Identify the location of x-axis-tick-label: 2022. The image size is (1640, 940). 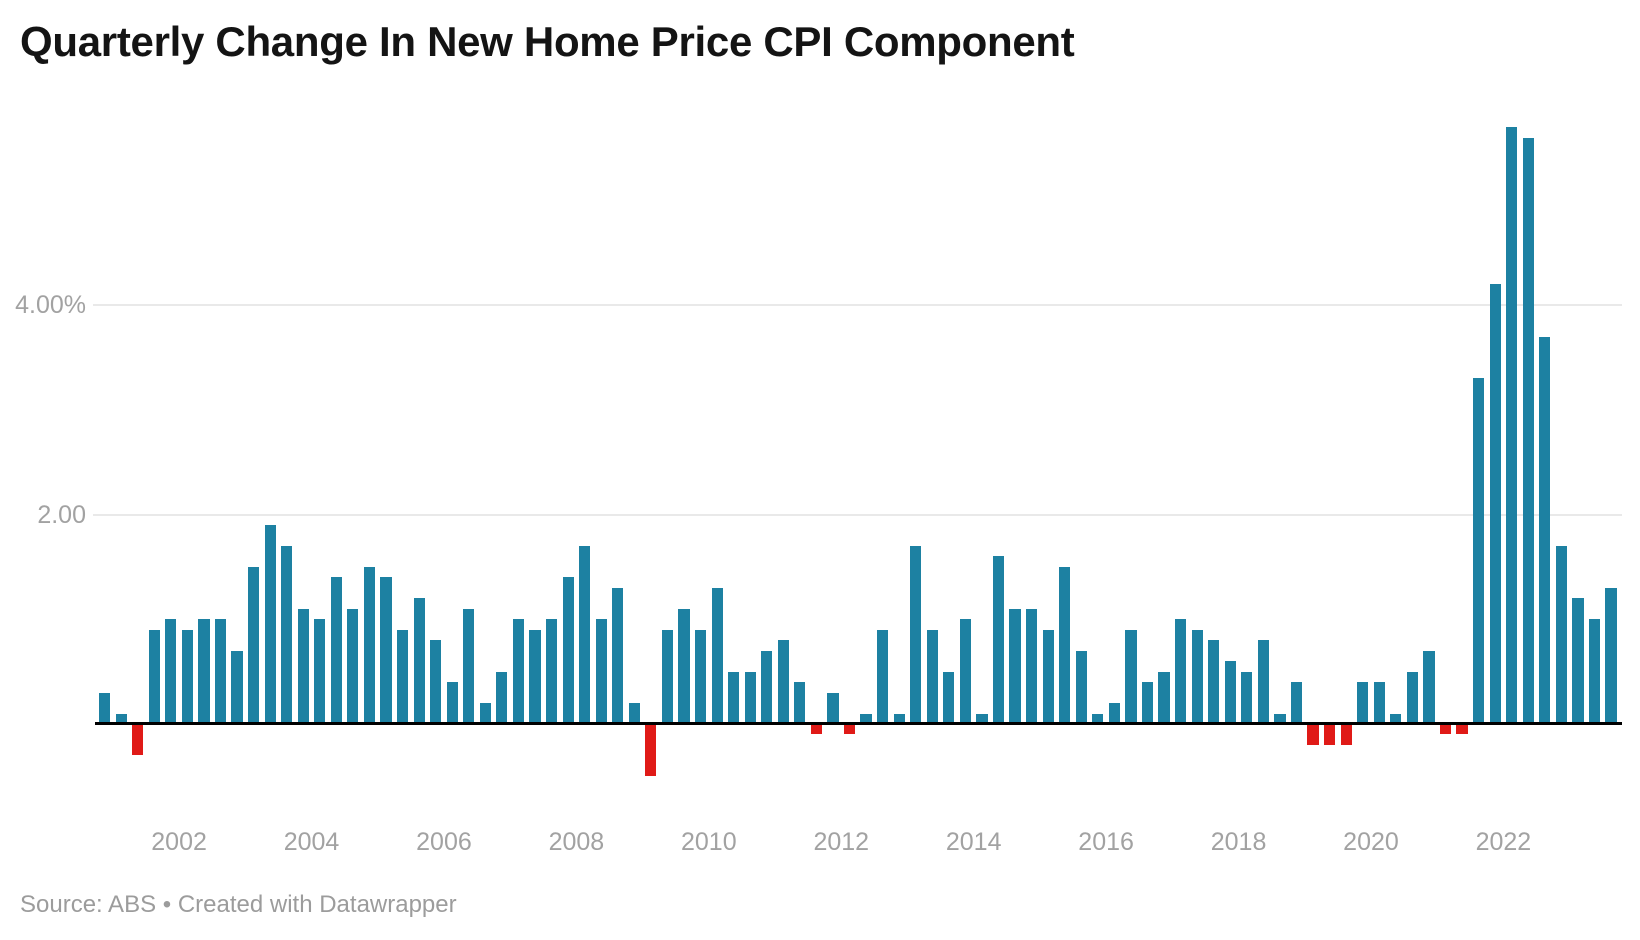
(1503, 842).